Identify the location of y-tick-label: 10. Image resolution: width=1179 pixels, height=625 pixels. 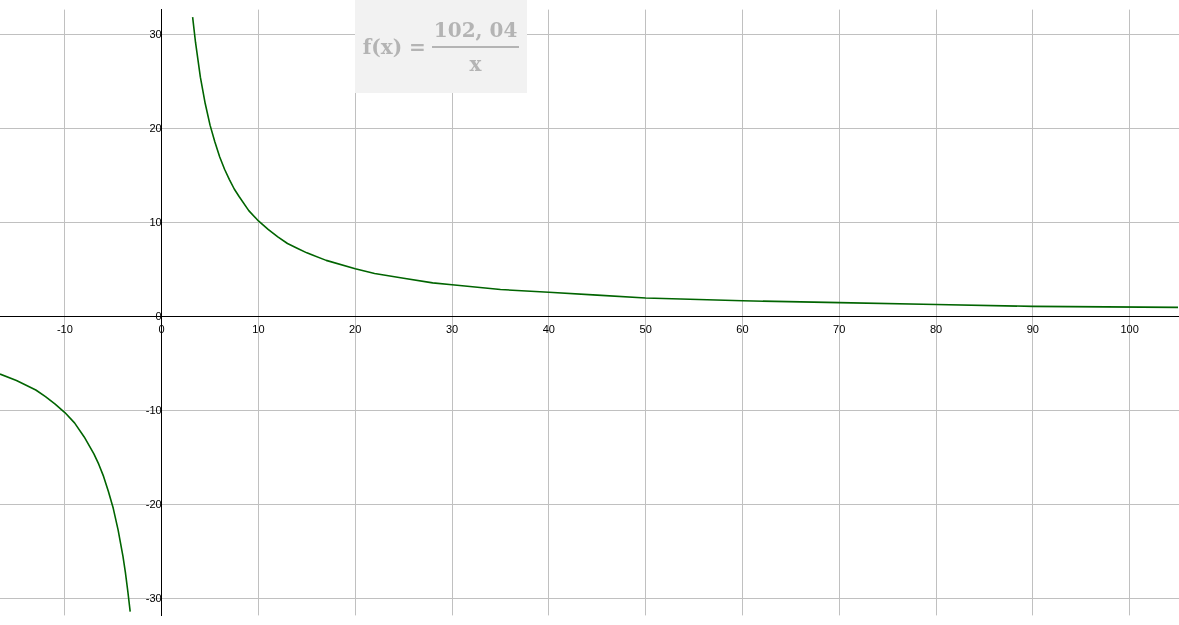
(155, 221).